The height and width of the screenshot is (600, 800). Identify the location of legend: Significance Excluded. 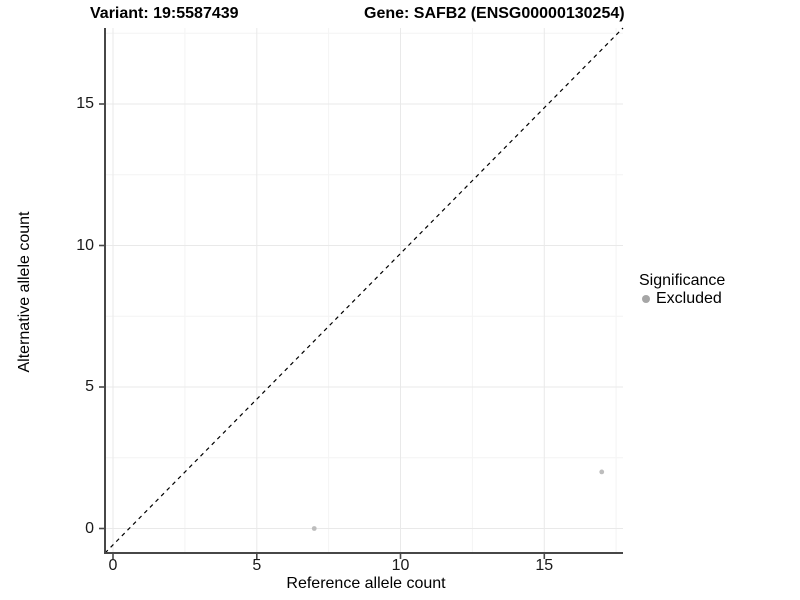
(682, 289).